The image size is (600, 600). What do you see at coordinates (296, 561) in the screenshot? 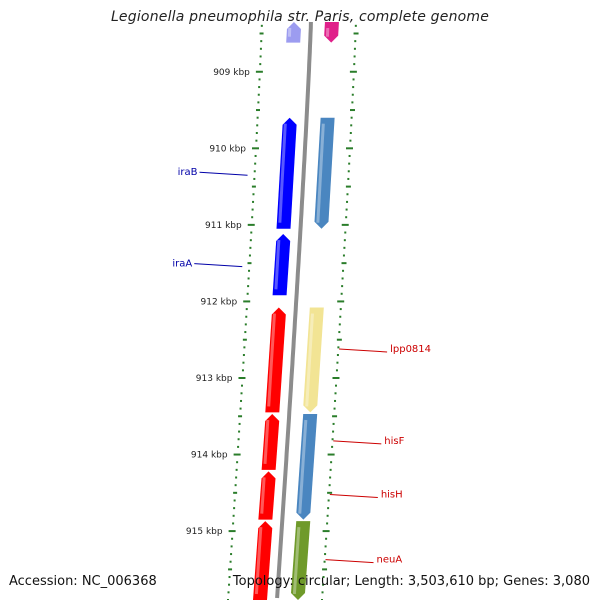
I see `gene-reverse-11-shine` at bounding box center [296, 561].